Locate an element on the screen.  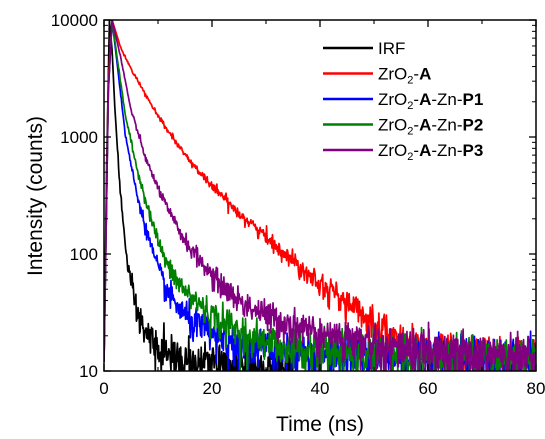
legend-label-2: ZrO2-A-Zn-P1 is located at coordinates (430, 101).